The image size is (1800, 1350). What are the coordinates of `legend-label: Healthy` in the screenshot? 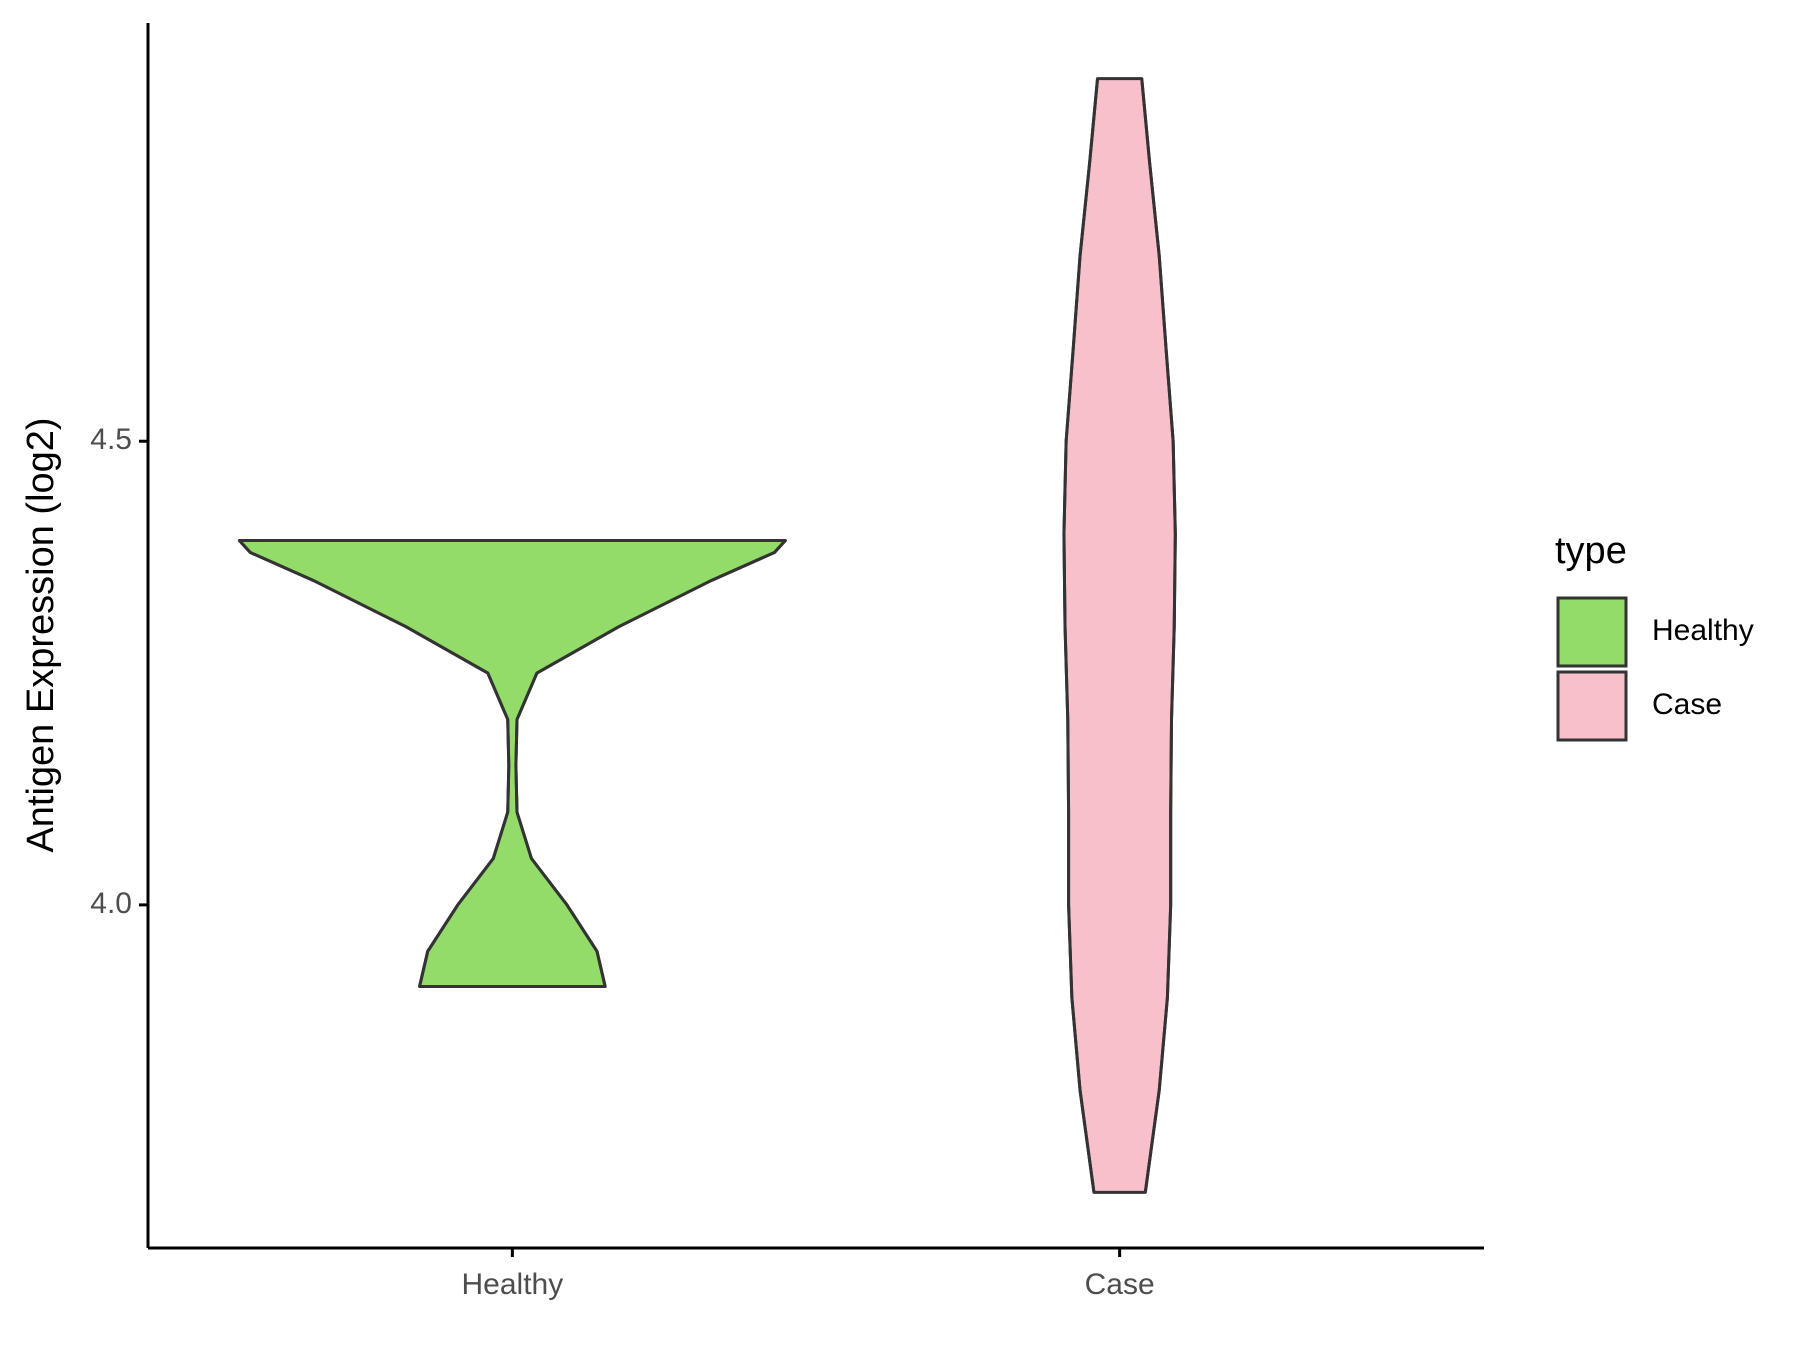 It's located at (1703, 630).